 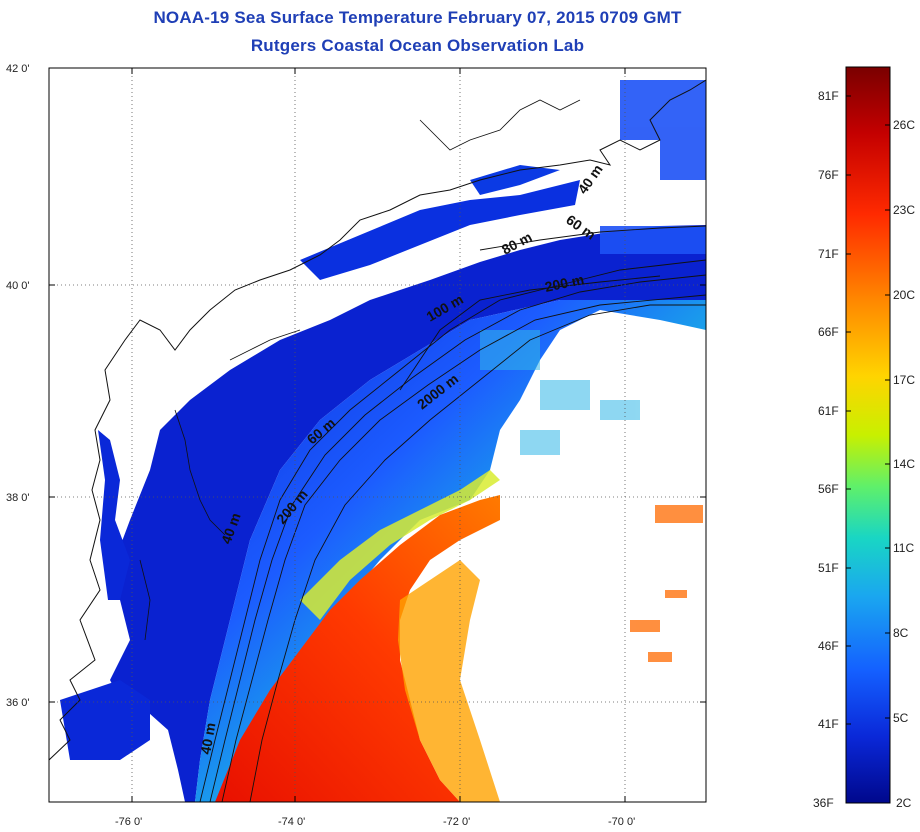 What do you see at coordinates (903, 548) in the screenshot?
I see `colorbar-c-11: 11C` at bounding box center [903, 548].